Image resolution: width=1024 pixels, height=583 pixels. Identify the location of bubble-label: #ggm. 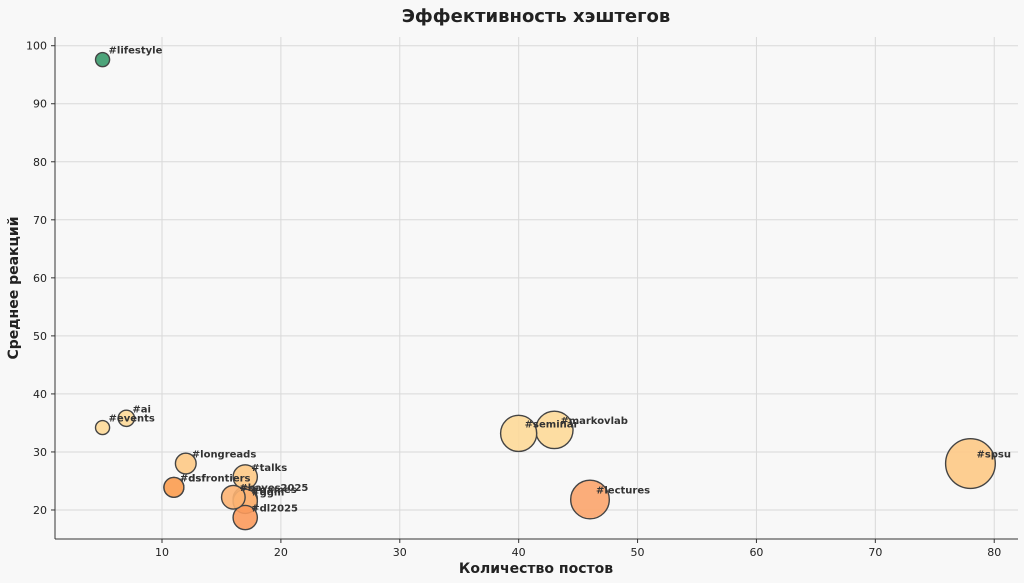
(267, 492).